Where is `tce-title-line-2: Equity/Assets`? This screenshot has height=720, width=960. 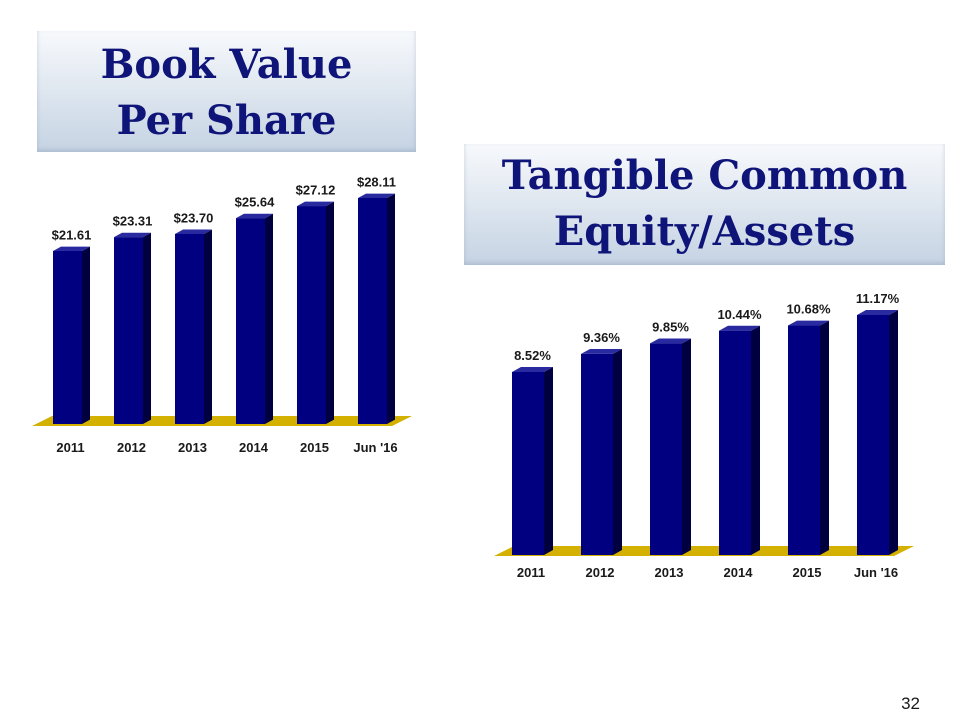
tce-title-line-2: Equity/Assets is located at coordinates (704, 231).